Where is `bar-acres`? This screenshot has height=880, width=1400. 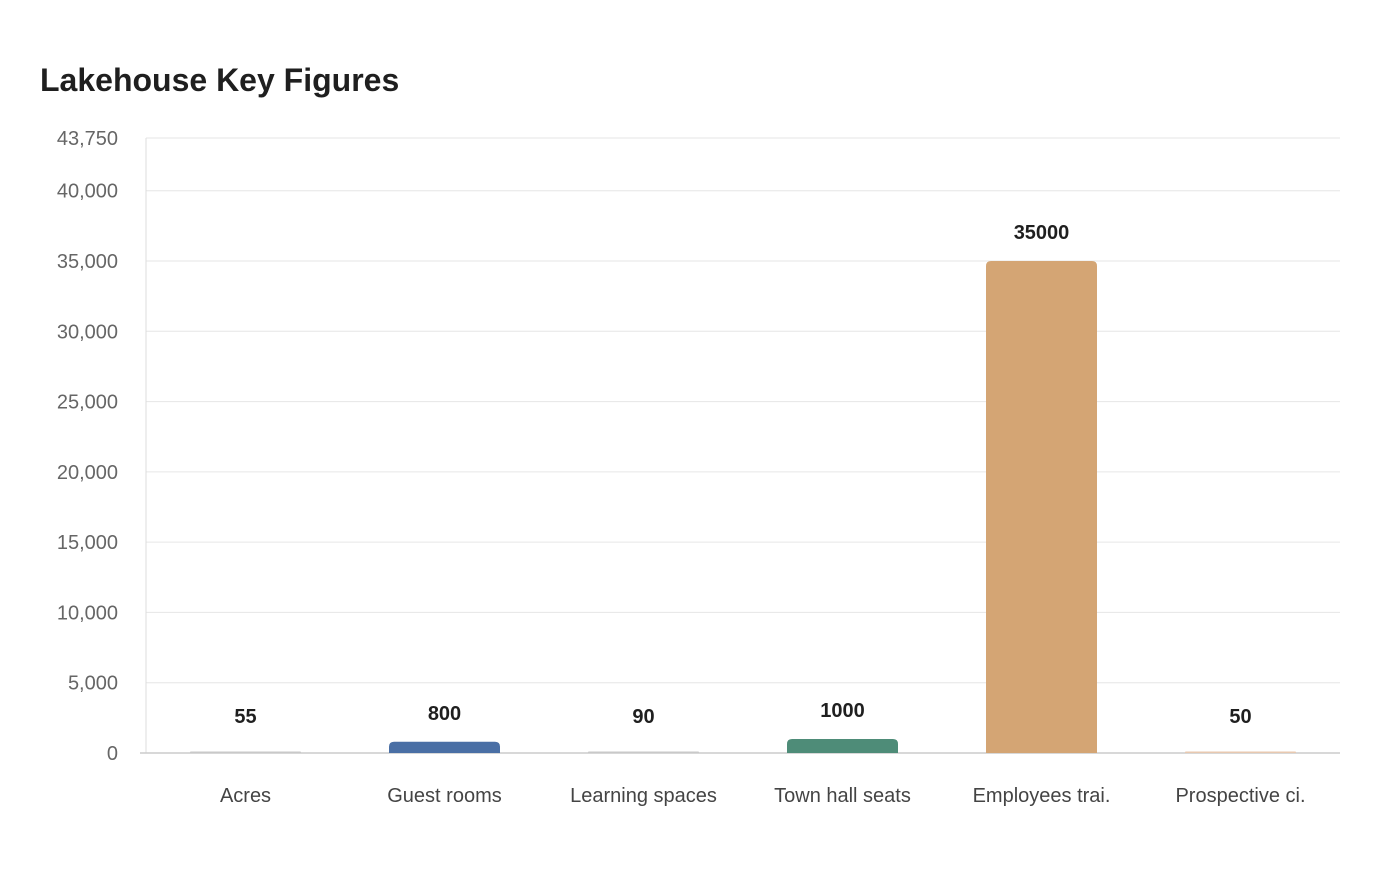 bar-acres is located at coordinates (245, 752).